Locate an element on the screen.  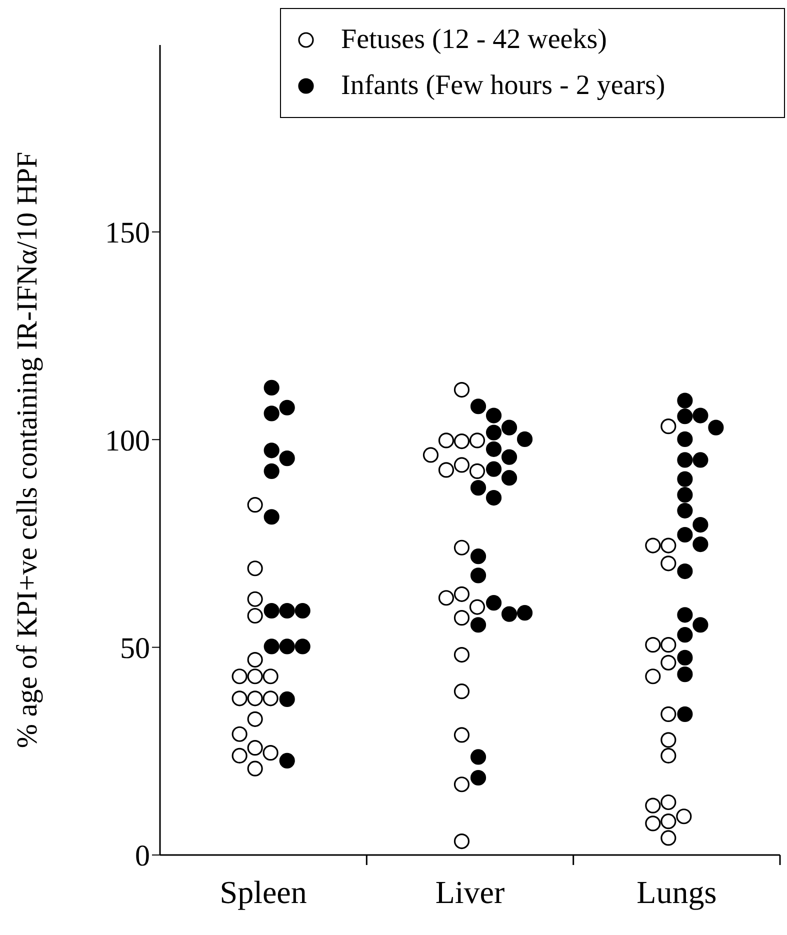
y-axis-title: % age of KPI+ve cells containing IR-IFNα/10 HPF is located at coordinates (28, 450).